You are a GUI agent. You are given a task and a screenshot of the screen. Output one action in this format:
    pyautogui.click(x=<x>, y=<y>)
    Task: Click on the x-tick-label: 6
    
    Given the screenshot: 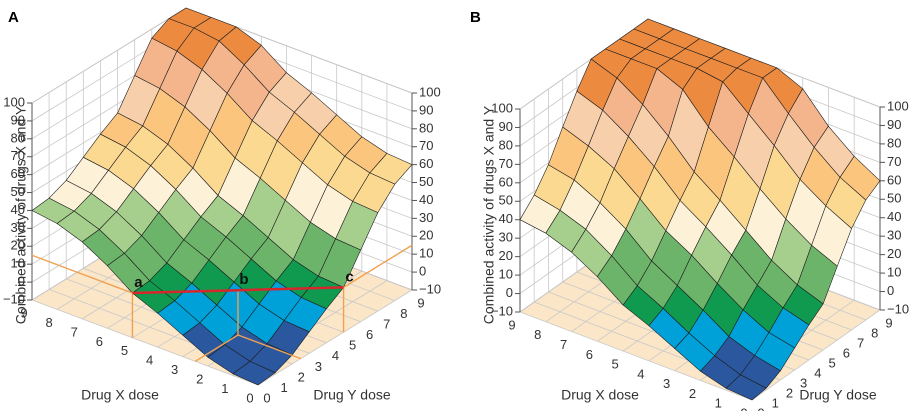 What is the action you would take?
    pyautogui.click(x=589, y=354)
    